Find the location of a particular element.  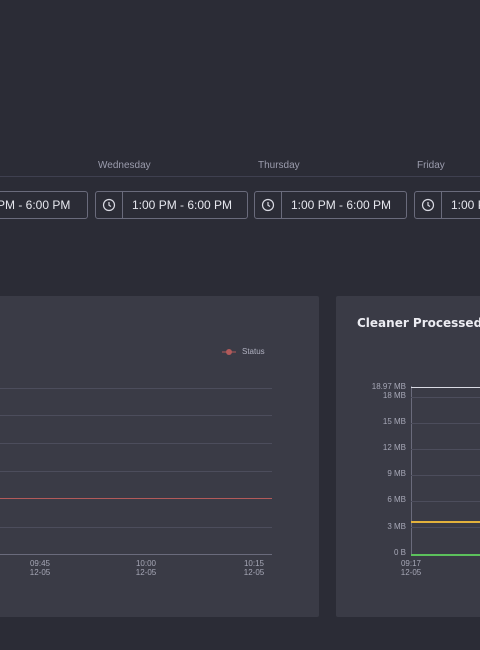

day-label-friday: Friday is located at coordinates (431, 165).